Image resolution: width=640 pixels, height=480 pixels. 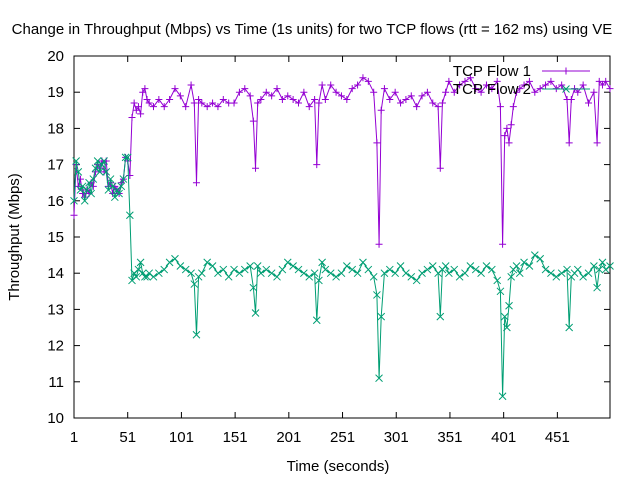 What do you see at coordinates (492, 71) in the screenshot?
I see `legend-label: TCP Flow 1` at bounding box center [492, 71].